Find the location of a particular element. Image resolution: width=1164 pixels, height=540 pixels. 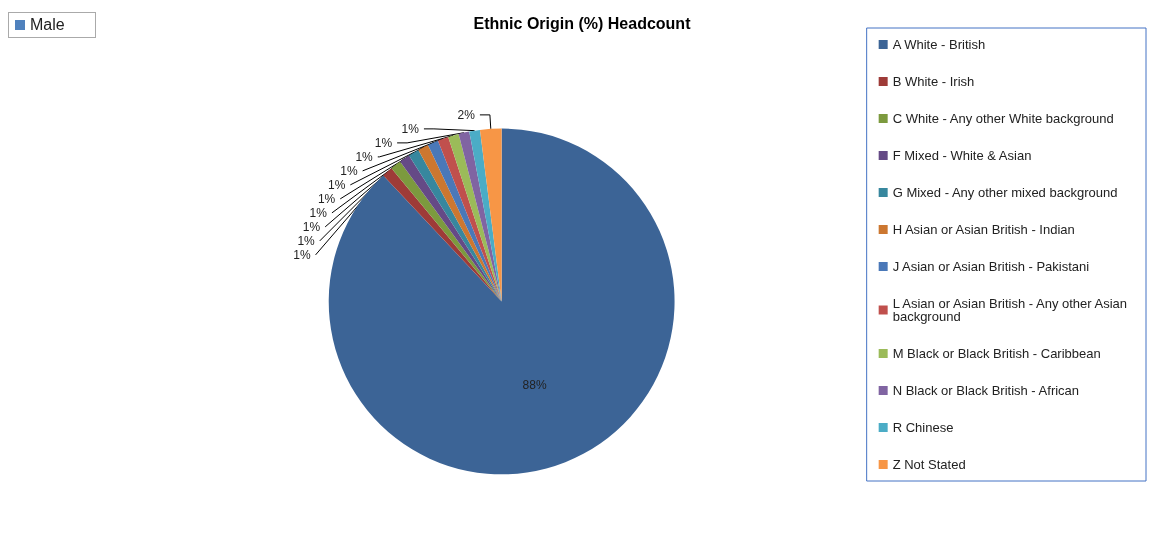

legend-label: G Mixed - Any other mixed background is located at coordinates (1005, 192).